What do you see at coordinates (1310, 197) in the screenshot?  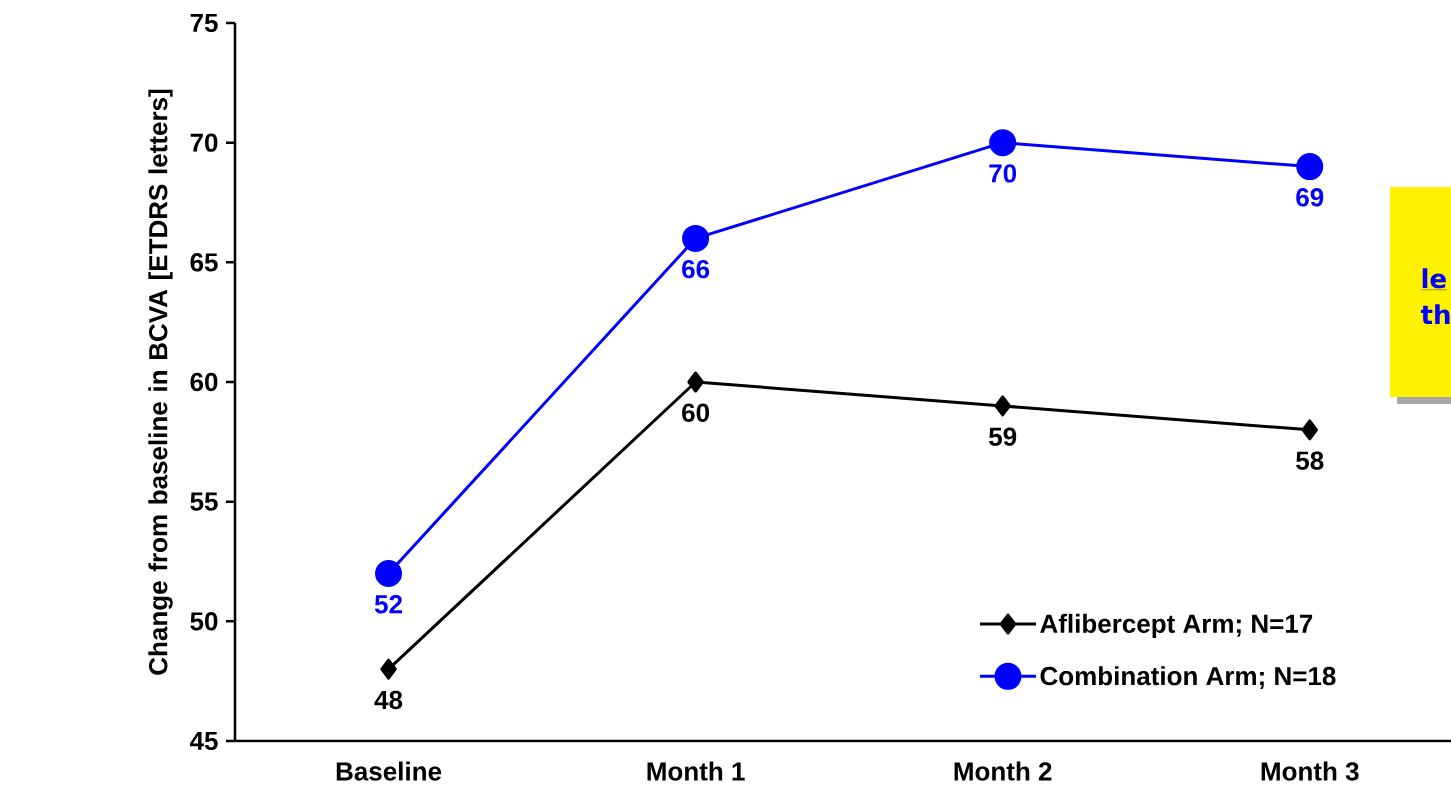 I see `data-label: 69` at bounding box center [1310, 197].